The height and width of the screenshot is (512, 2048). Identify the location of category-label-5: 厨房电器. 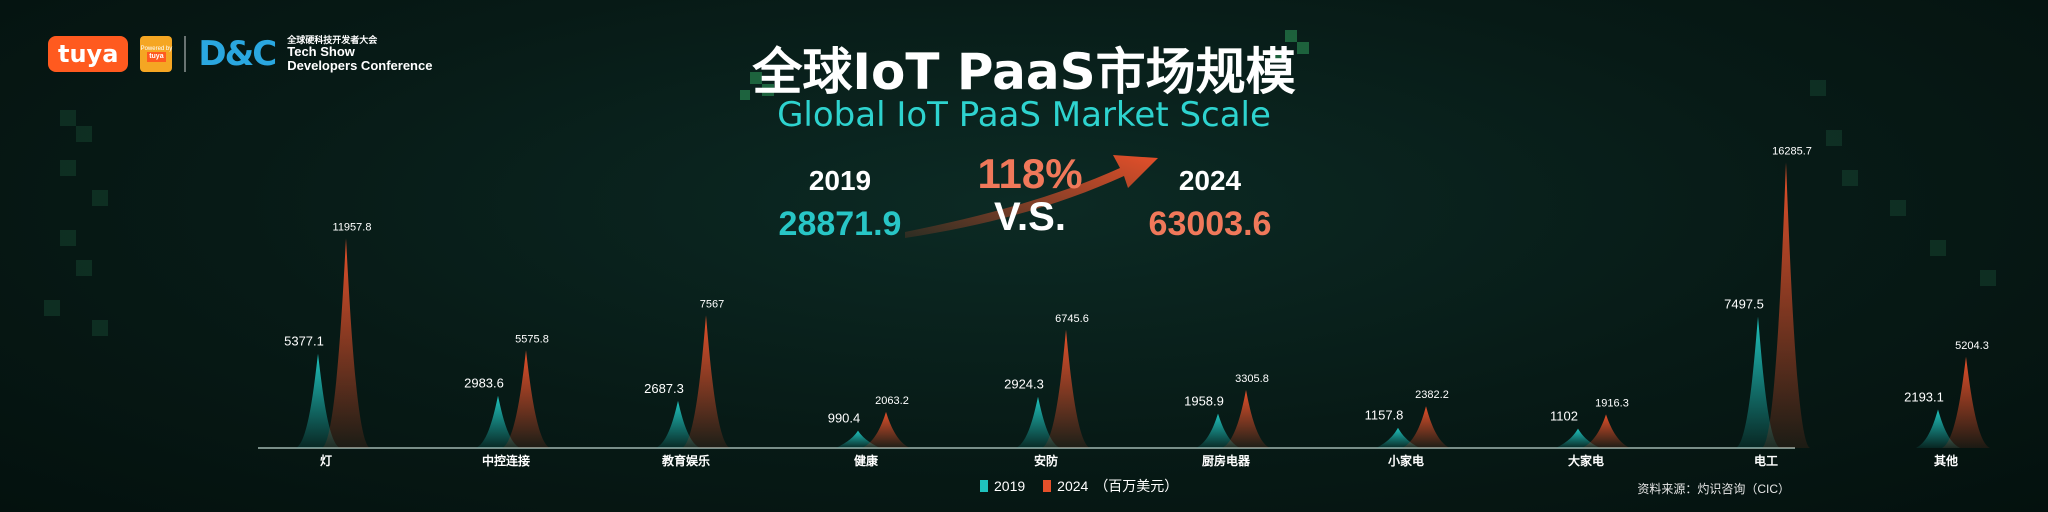
(1226, 460).